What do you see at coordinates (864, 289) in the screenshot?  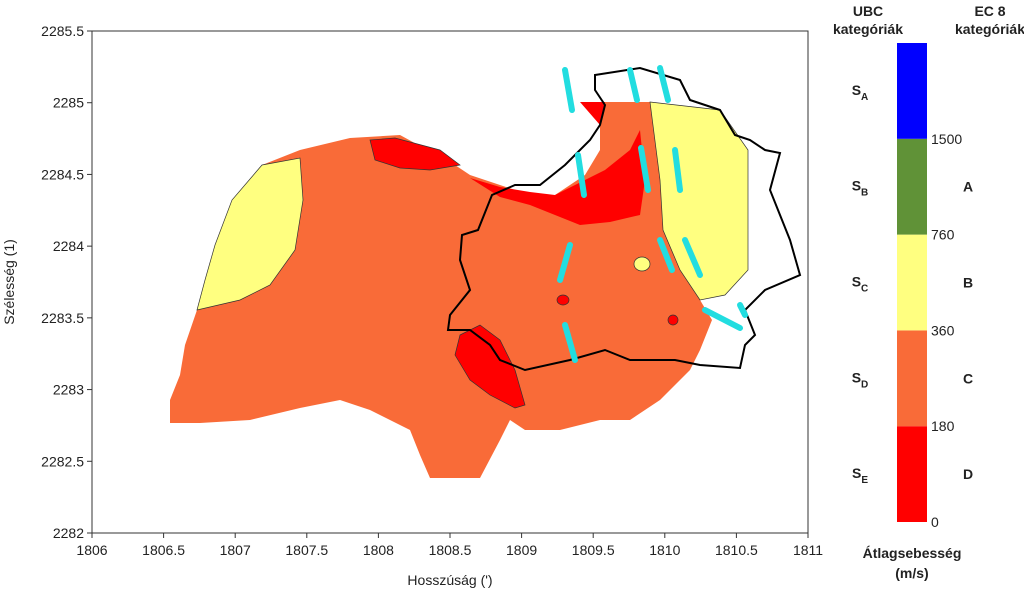 I see `ubc-subscript: C` at bounding box center [864, 289].